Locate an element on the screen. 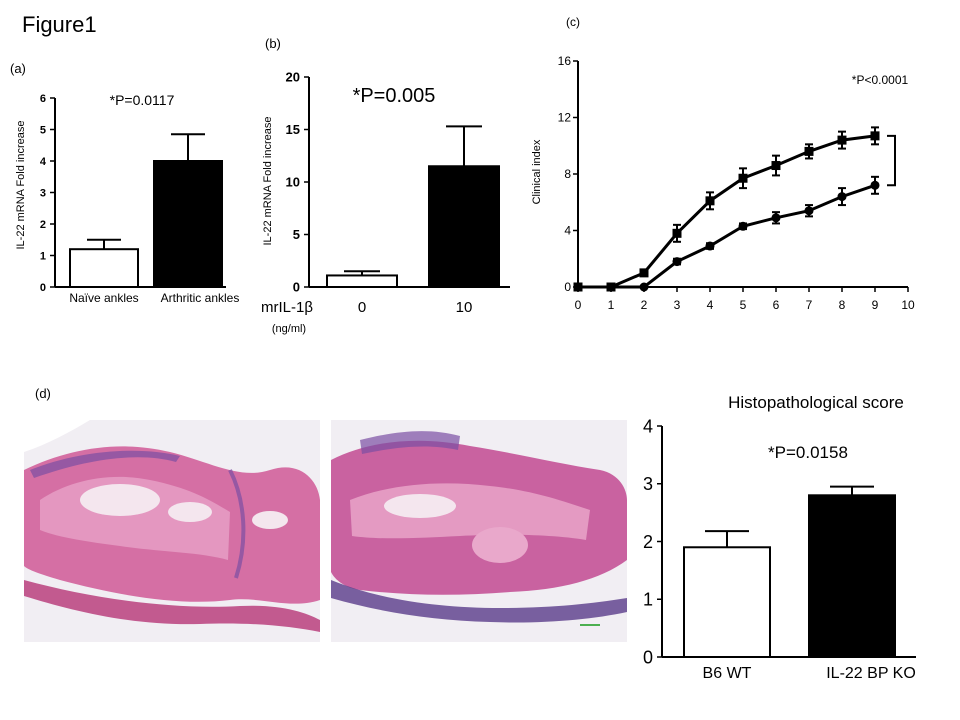  significance-bracket is located at coordinates (891, 160).